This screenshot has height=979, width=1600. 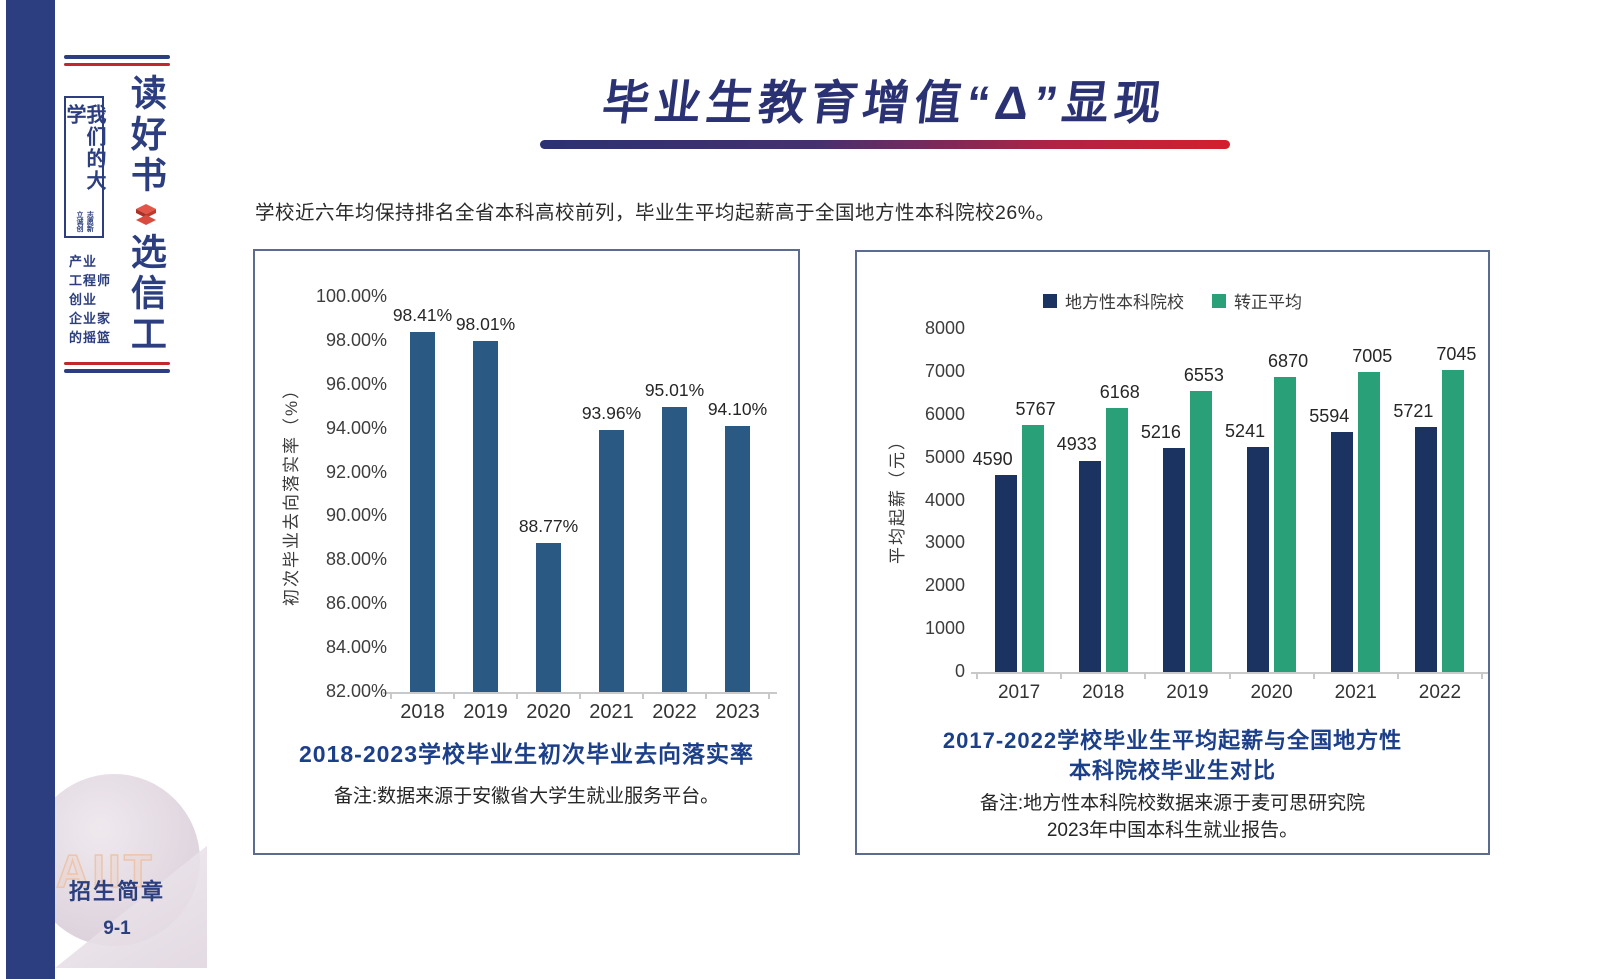 What do you see at coordinates (1372, 355) in the screenshot?
I see `bar-value-label: 7005` at bounding box center [1372, 355].